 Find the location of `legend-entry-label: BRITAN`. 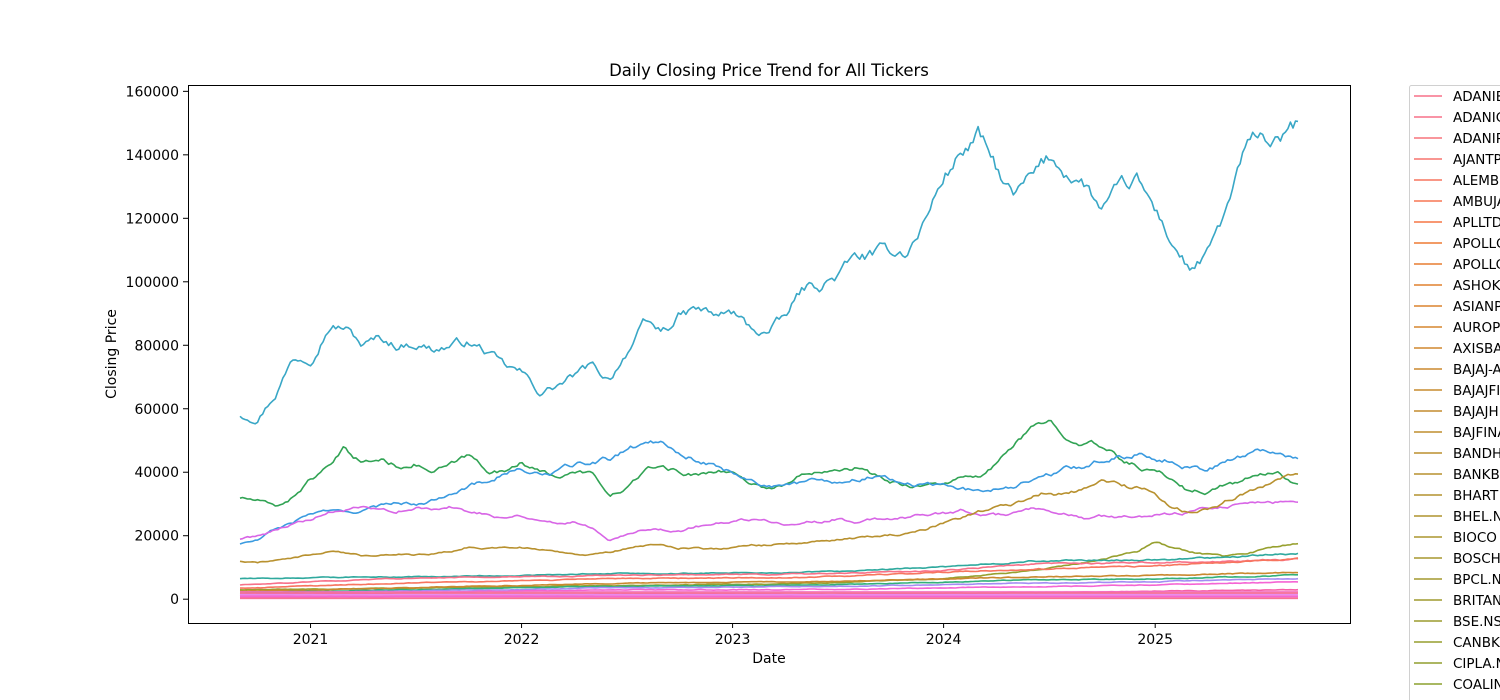

legend-entry-label: BRITAN is located at coordinates (1476, 601).